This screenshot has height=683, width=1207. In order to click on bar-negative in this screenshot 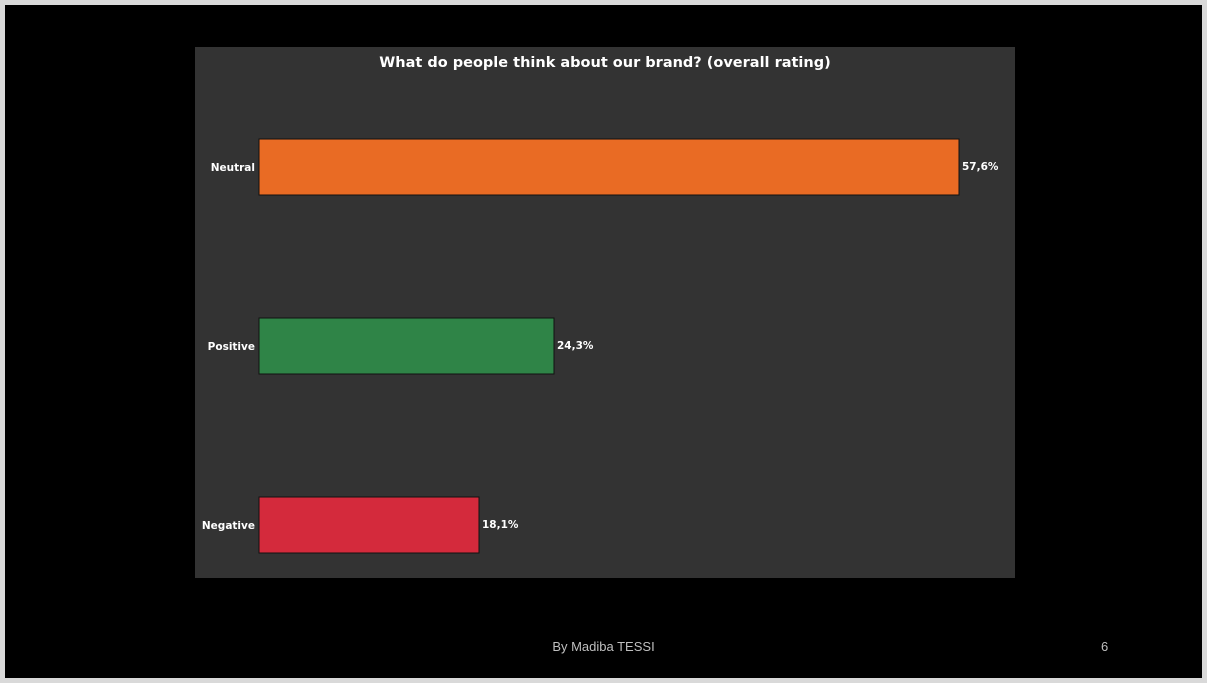, I will do `click(369, 525)`.